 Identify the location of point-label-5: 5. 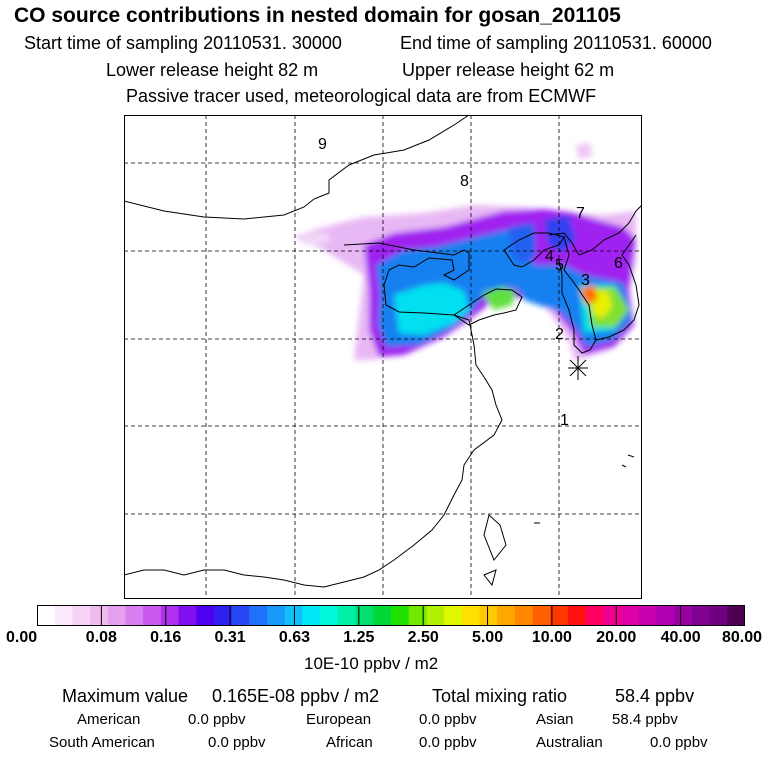
(559, 265).